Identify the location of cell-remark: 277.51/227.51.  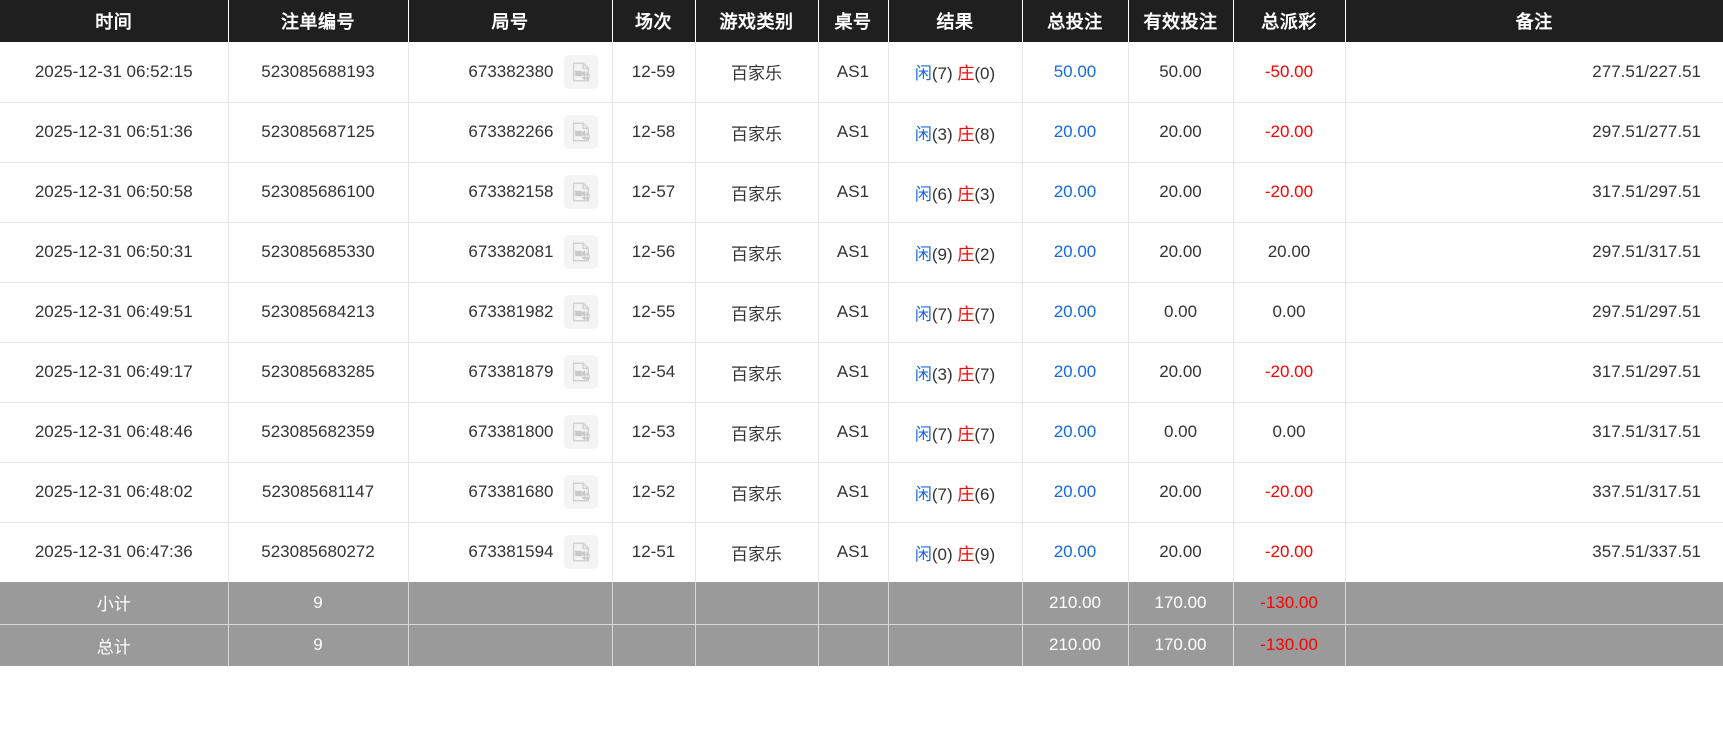
(1534, 72).